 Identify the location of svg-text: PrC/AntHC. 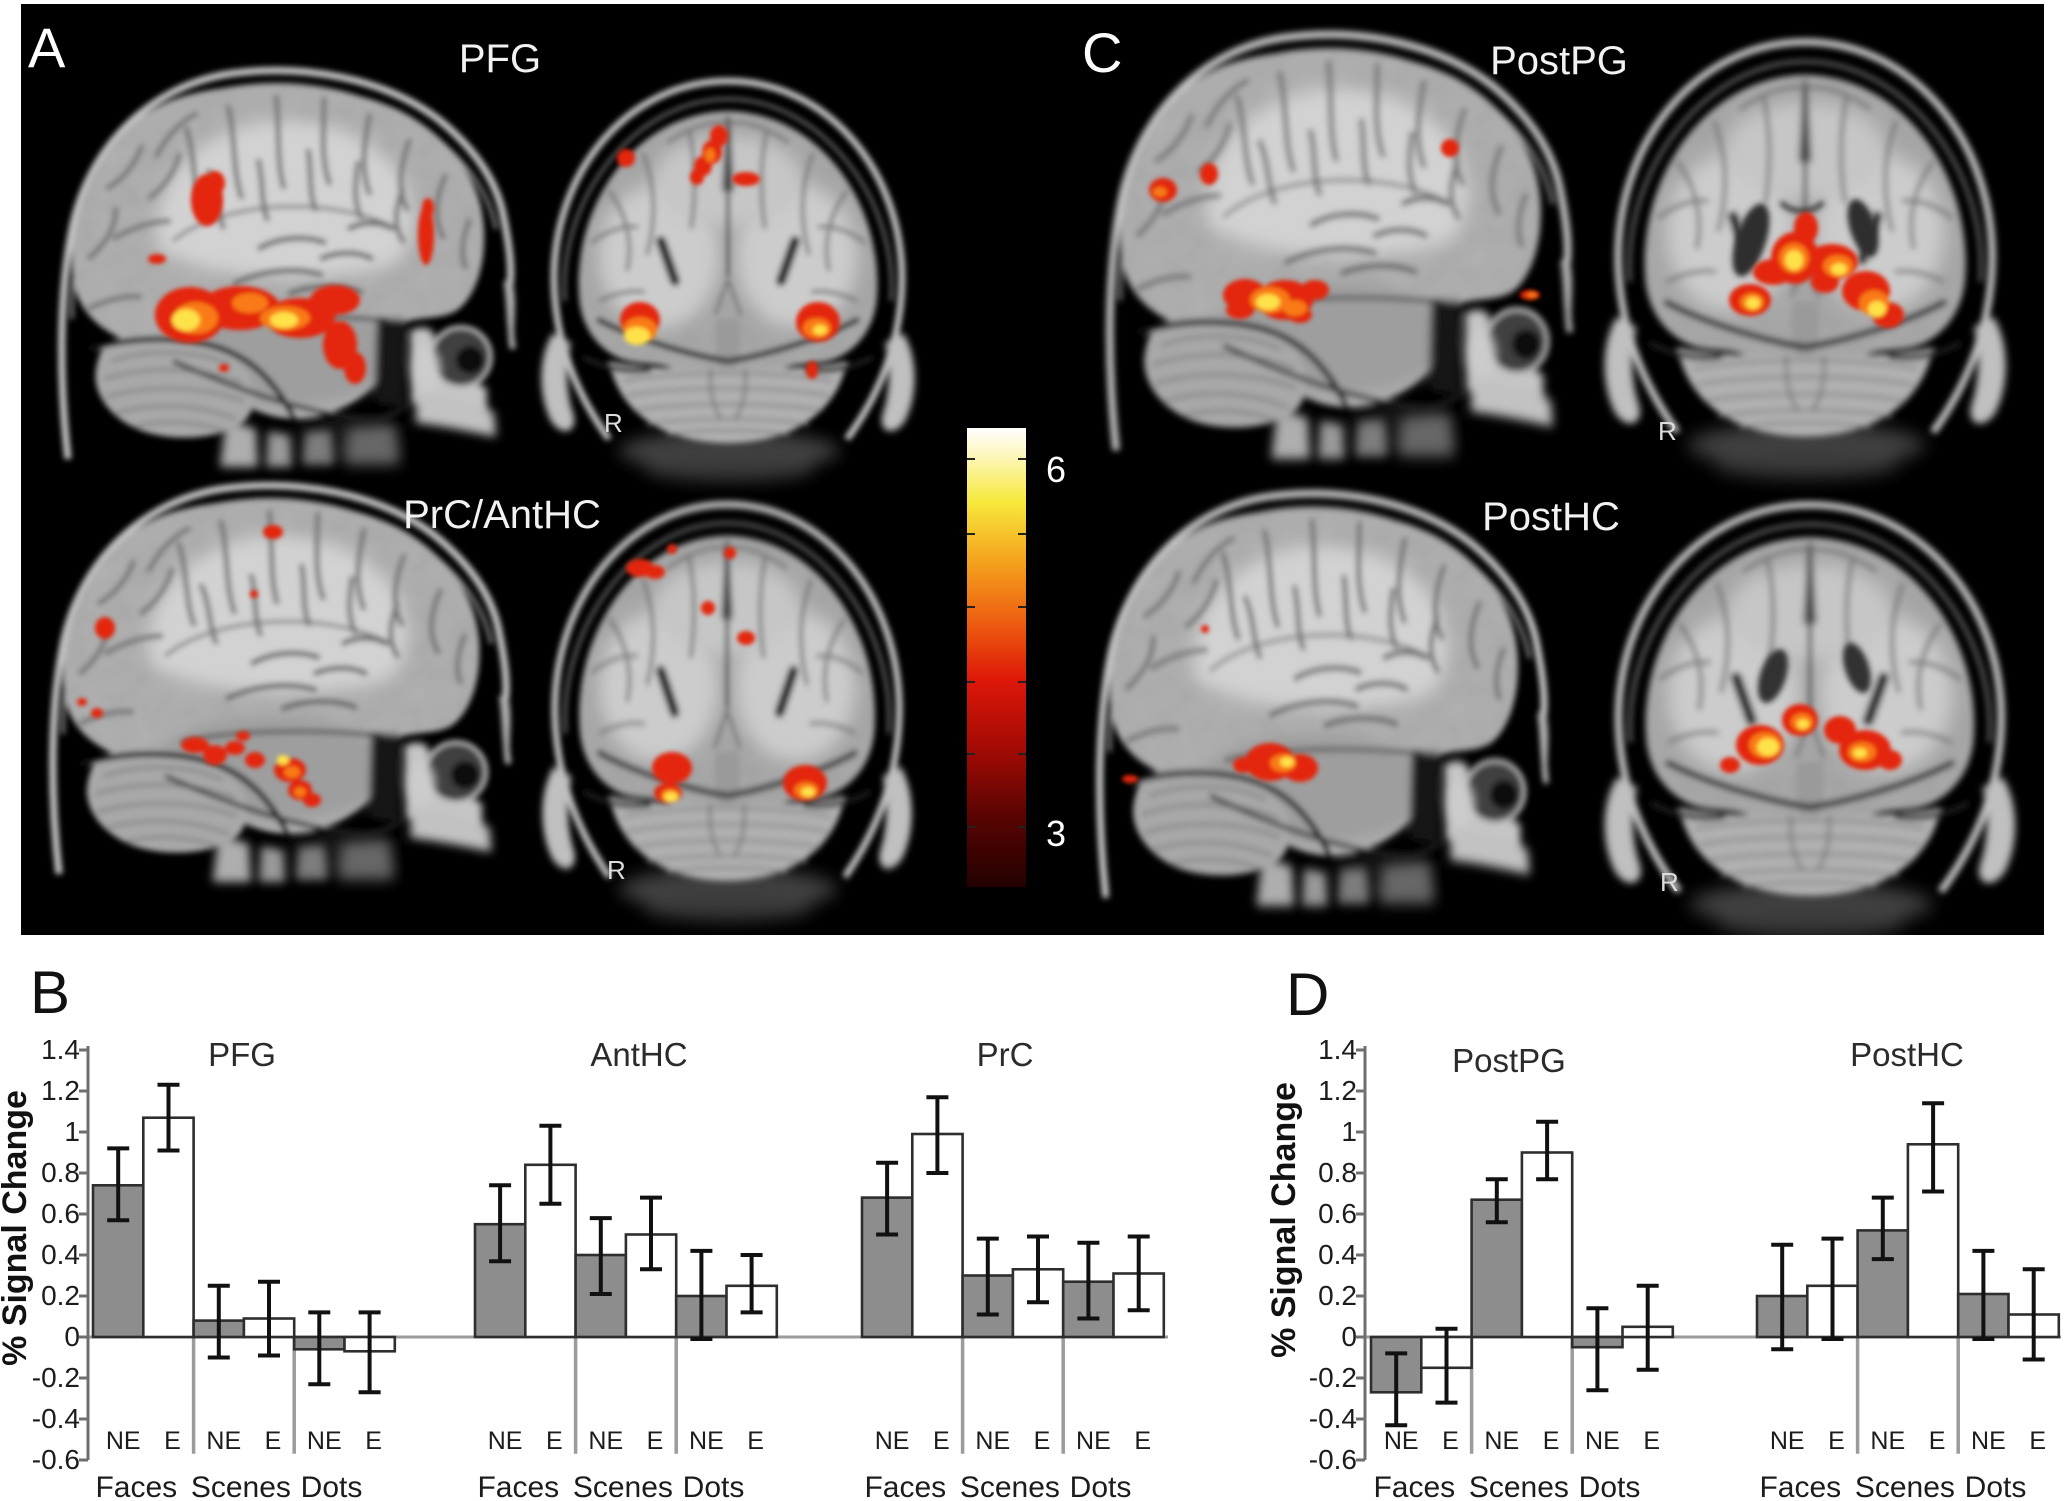
(502, 515).